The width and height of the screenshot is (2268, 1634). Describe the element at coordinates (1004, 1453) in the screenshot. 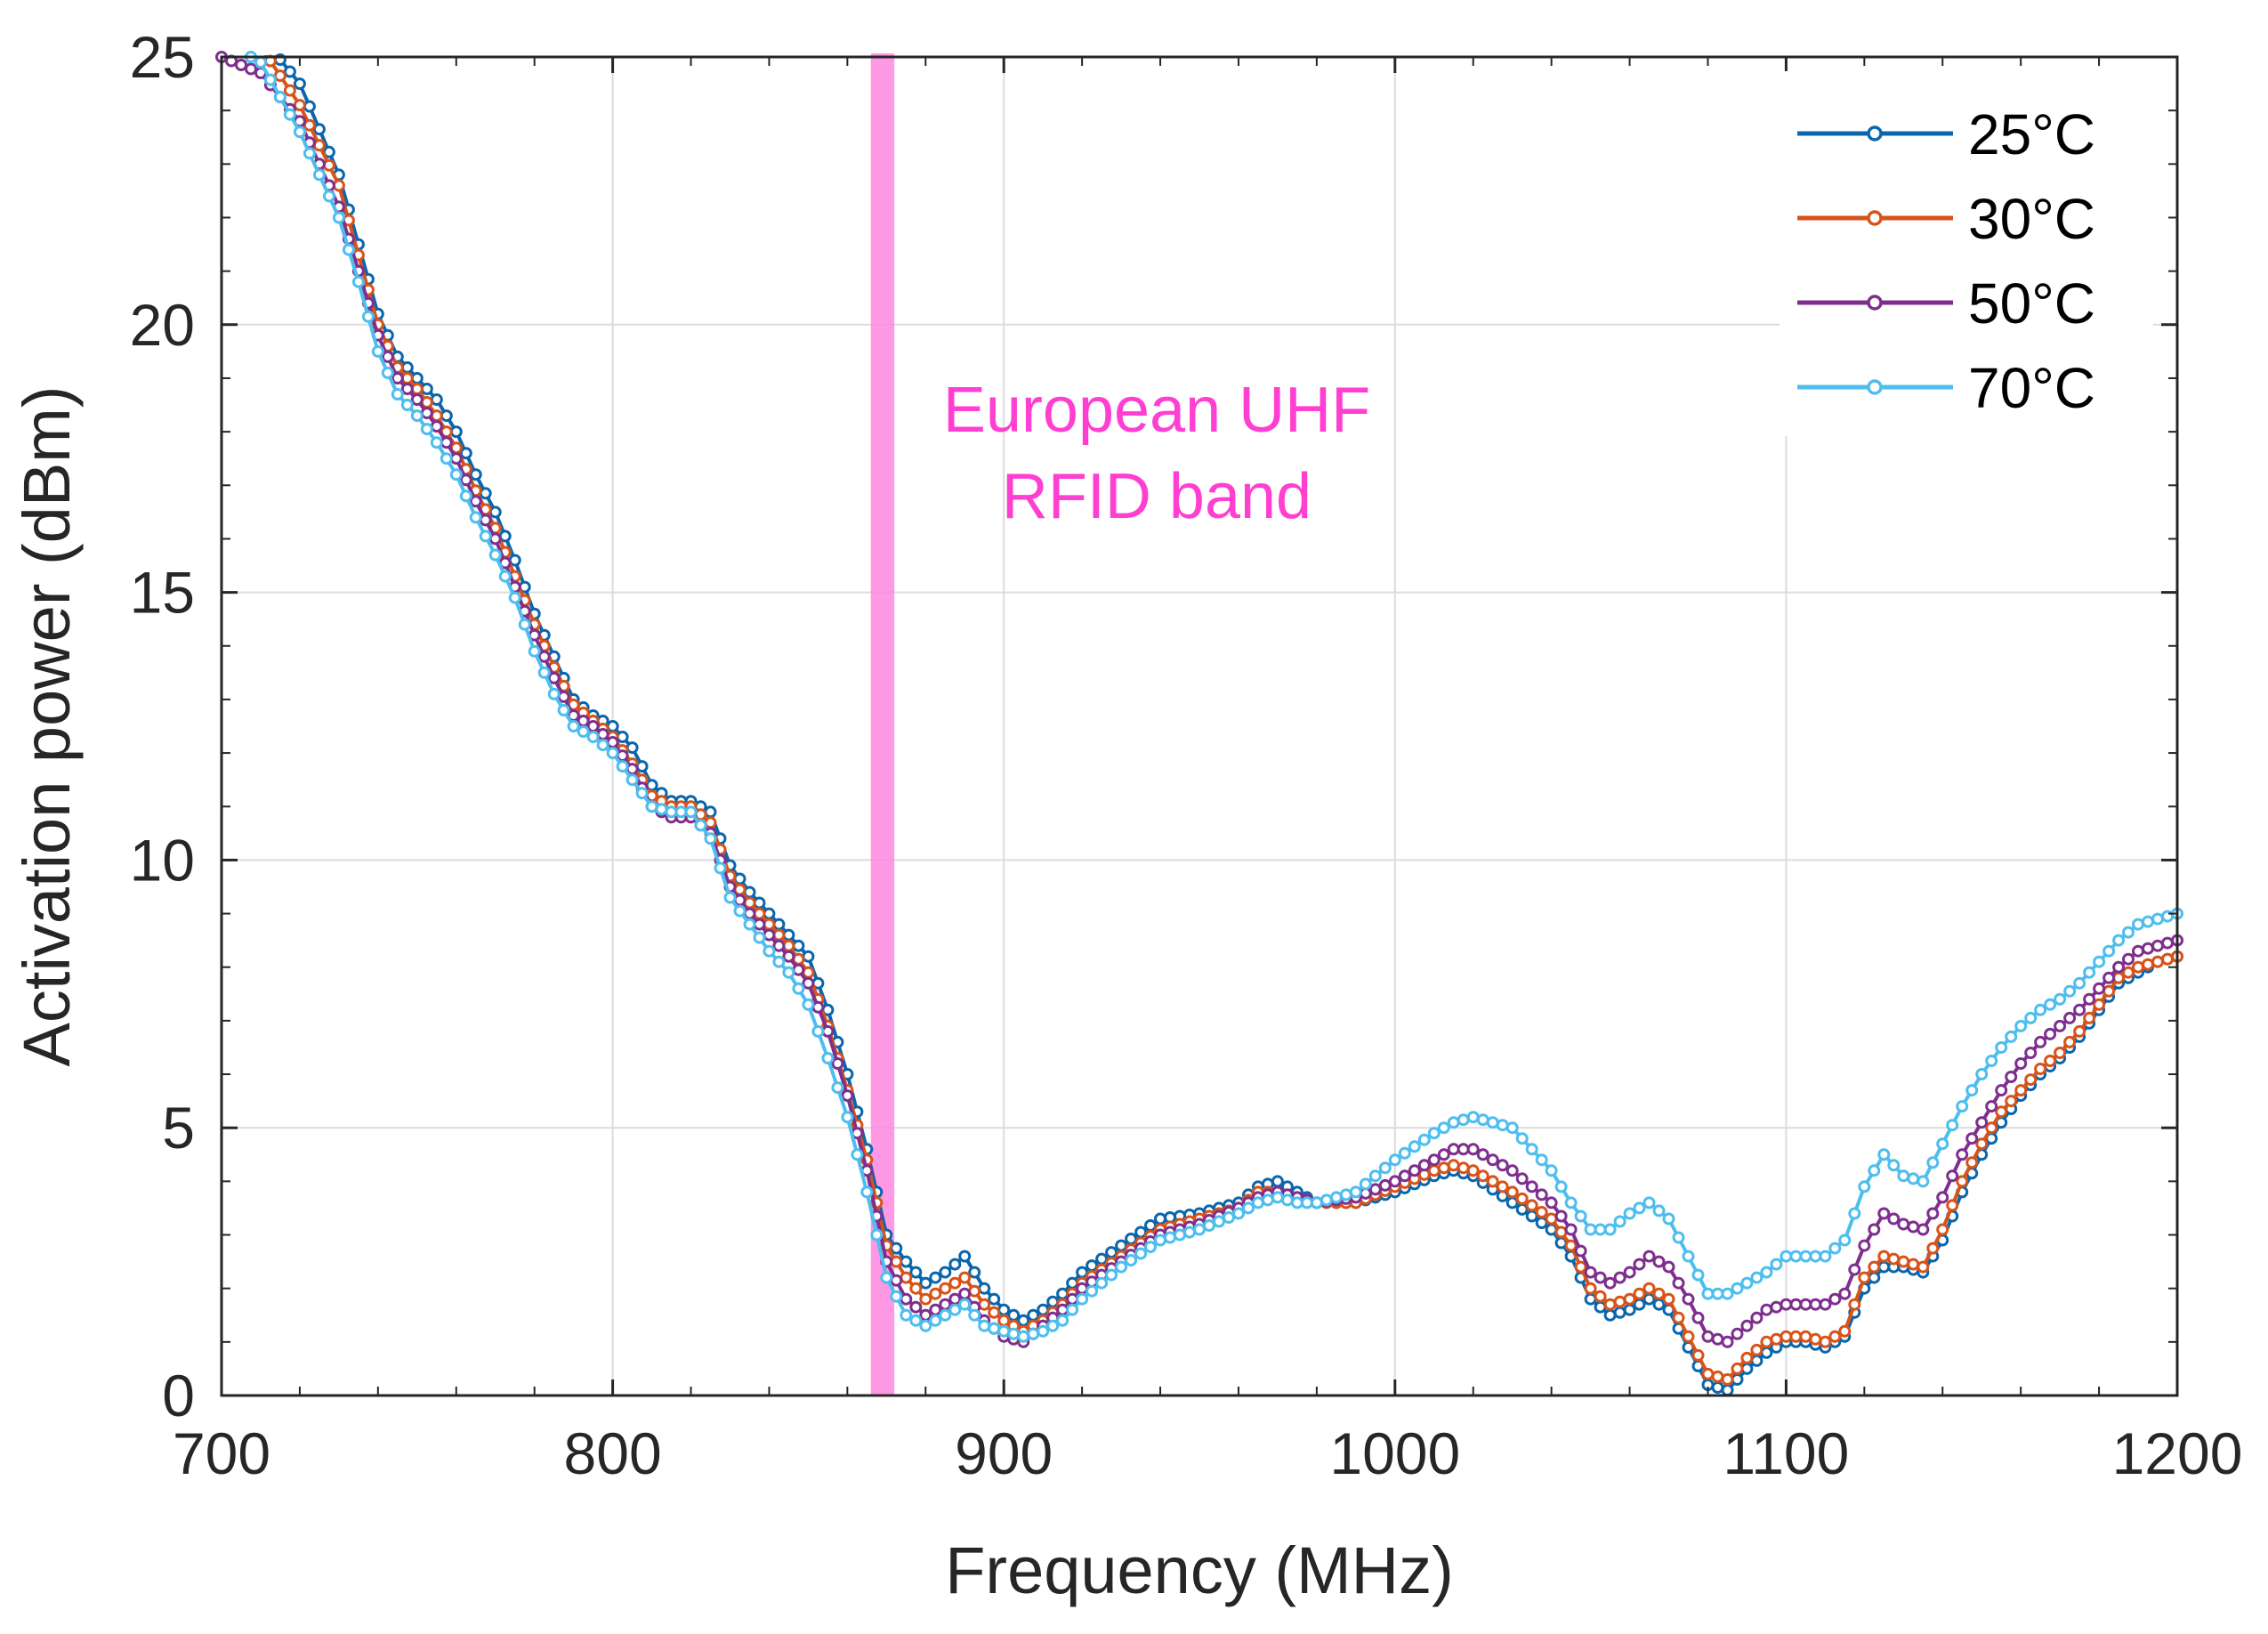

I see `x-tick-label: 900` at that location.